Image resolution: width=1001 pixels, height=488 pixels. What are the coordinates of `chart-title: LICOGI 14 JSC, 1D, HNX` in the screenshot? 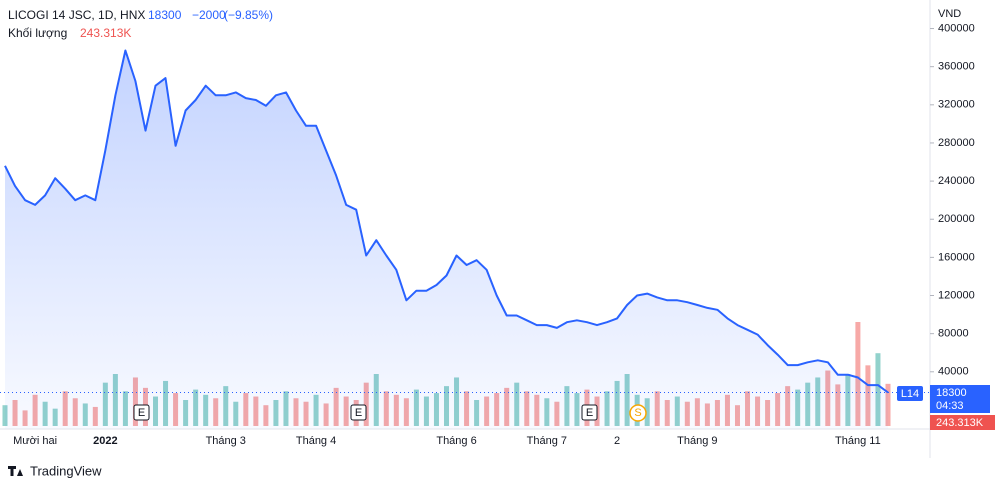 It's located at (76, 15).